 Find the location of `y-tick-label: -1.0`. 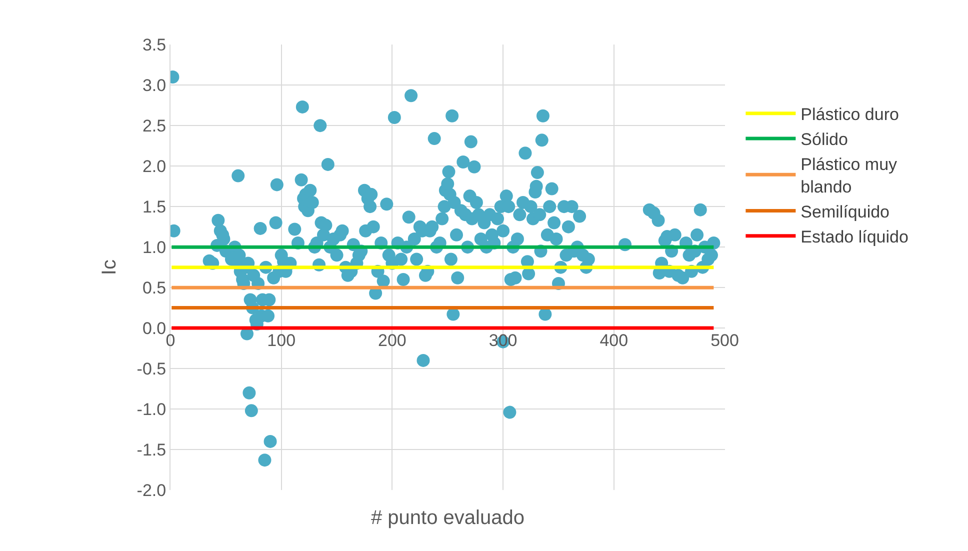

y-tick-label: -1.0 is located at coordinates (151, 409).